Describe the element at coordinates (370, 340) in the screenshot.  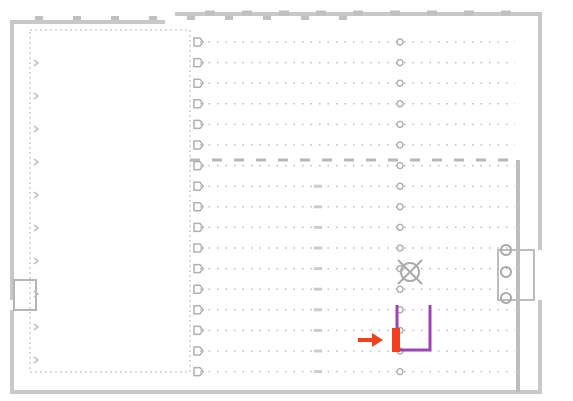
I see `arrow` at that location.